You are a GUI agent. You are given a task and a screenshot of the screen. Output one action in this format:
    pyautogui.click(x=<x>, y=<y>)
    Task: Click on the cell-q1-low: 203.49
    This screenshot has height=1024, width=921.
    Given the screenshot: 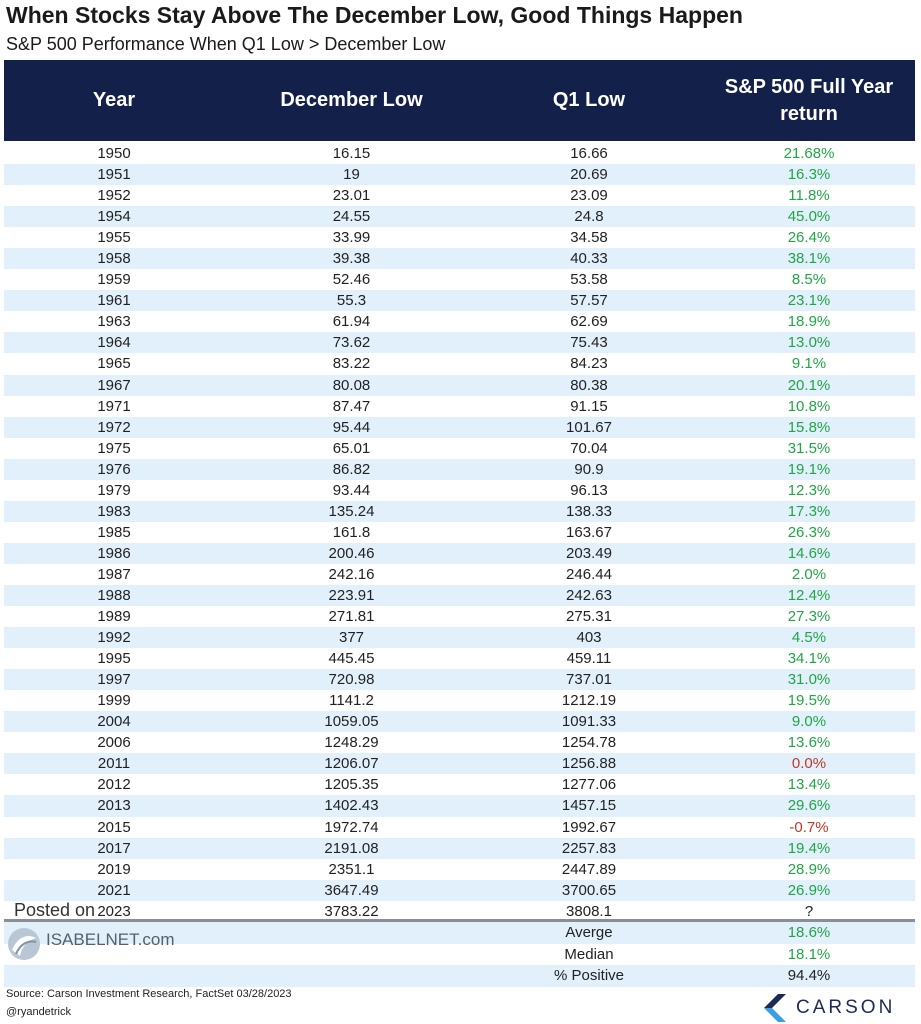 What is the action you would take?
    pyautogui.click(x=589, y=553)
    